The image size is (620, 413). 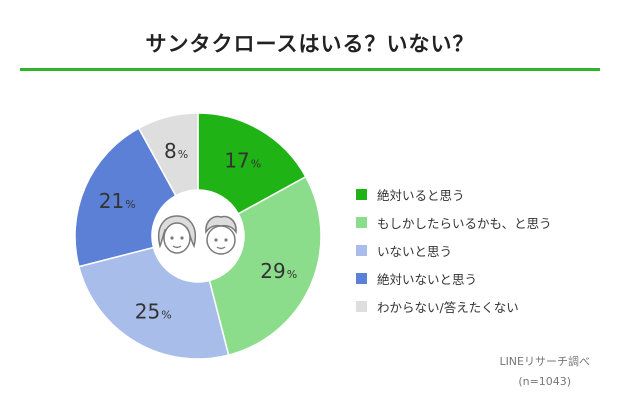 What do you see at coordinates (242, 160) in the screenshot?
I see `slice-value-label: 17%` at bounding box center [242, 160].